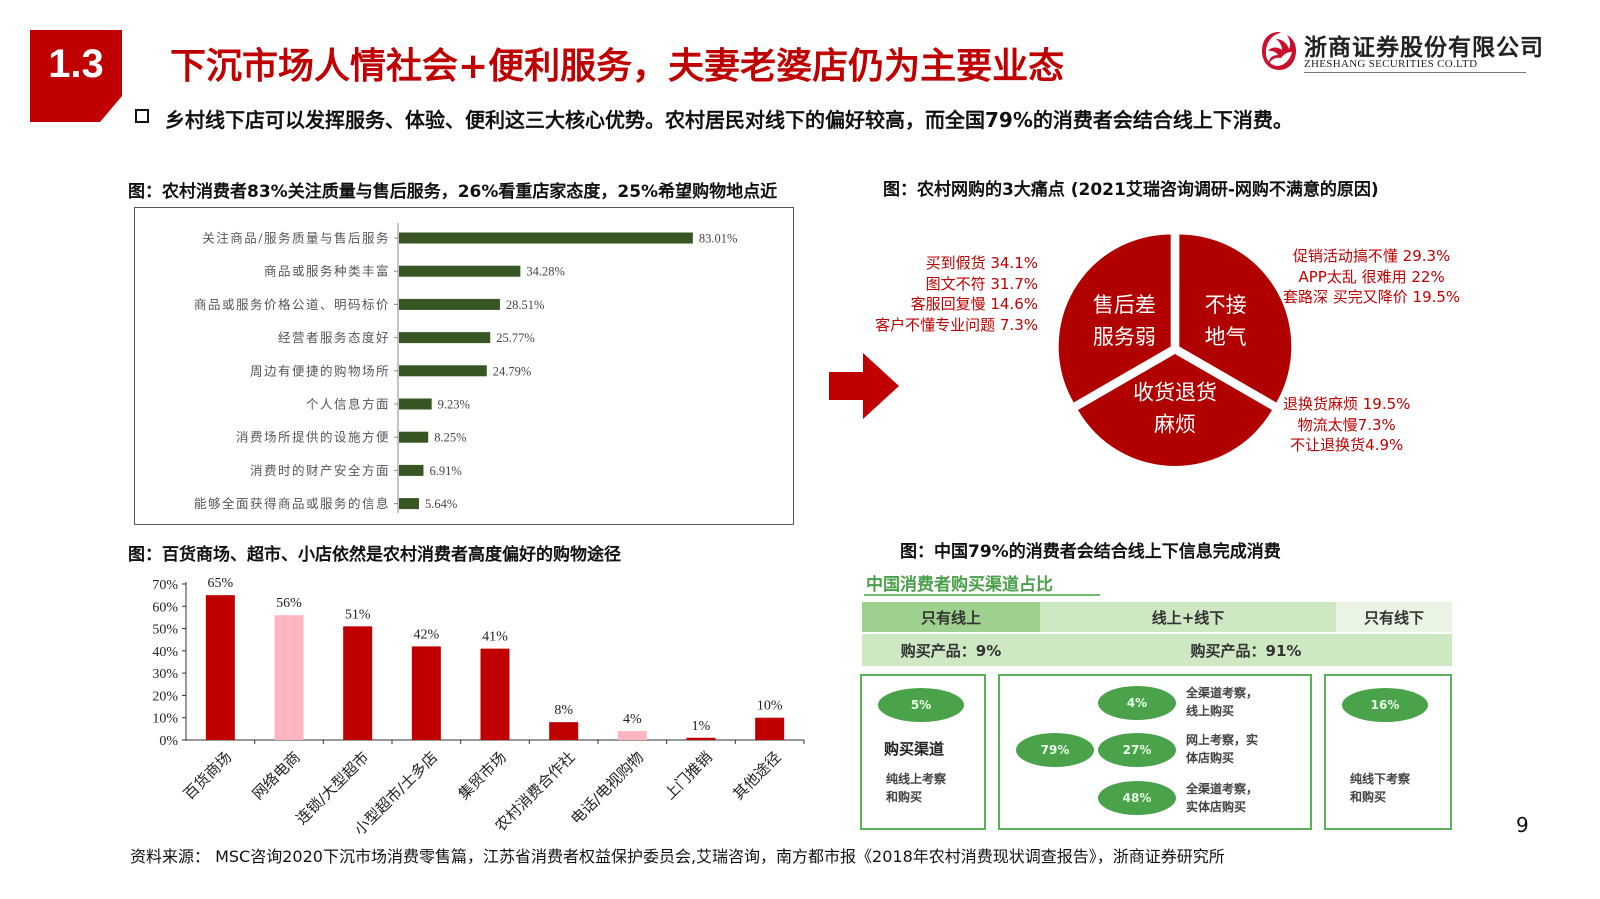 This screenshot has height=899, width=1600. What do you see at coordinates (956, 324) in the screenshot?
I see `pain-left-line: 客户不懂专业问题 7.3%` at bounding box center [956, 324].